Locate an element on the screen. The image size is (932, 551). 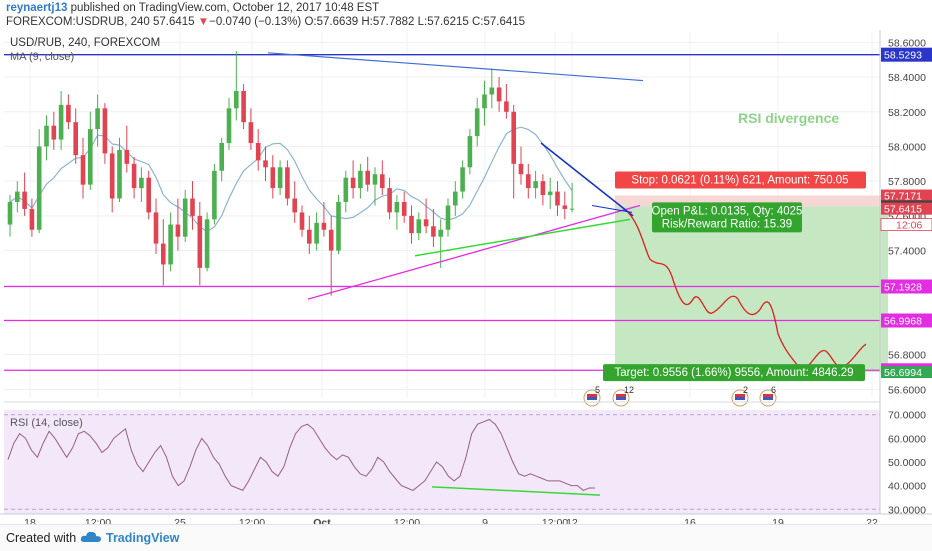
time-tick-label: 25 is located at coordinates (180, 520).